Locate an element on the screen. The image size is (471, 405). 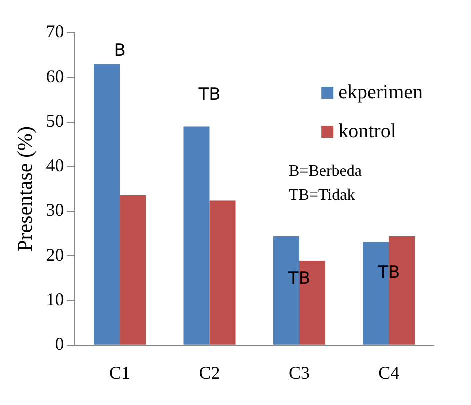
y-tick-label: 0 is located at coordinates (59, 344).